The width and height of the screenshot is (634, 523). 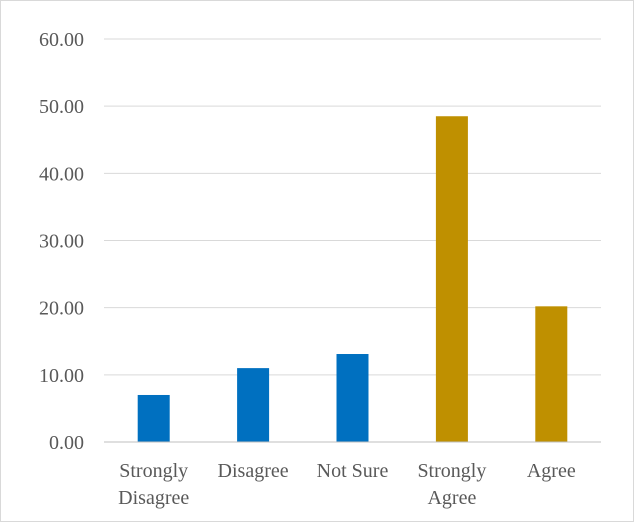 I want to click on x-category-label: Agree, so click(x=551, y=471).